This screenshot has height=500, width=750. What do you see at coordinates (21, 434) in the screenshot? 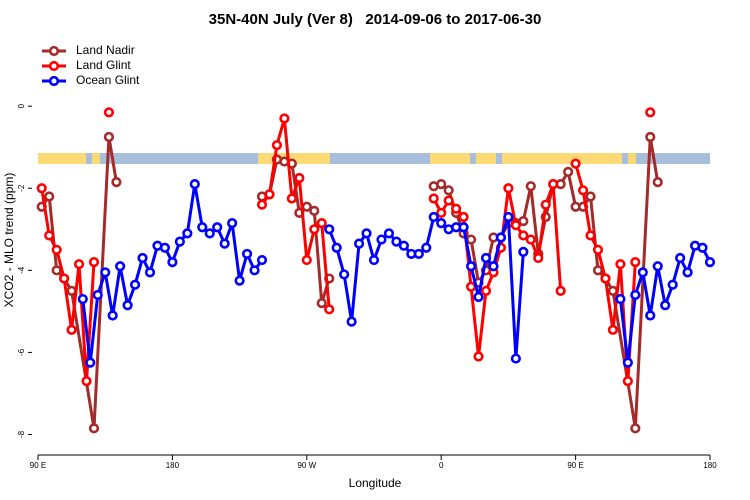
I see `y-tick-label: -8` at bounding box center [21, 434].